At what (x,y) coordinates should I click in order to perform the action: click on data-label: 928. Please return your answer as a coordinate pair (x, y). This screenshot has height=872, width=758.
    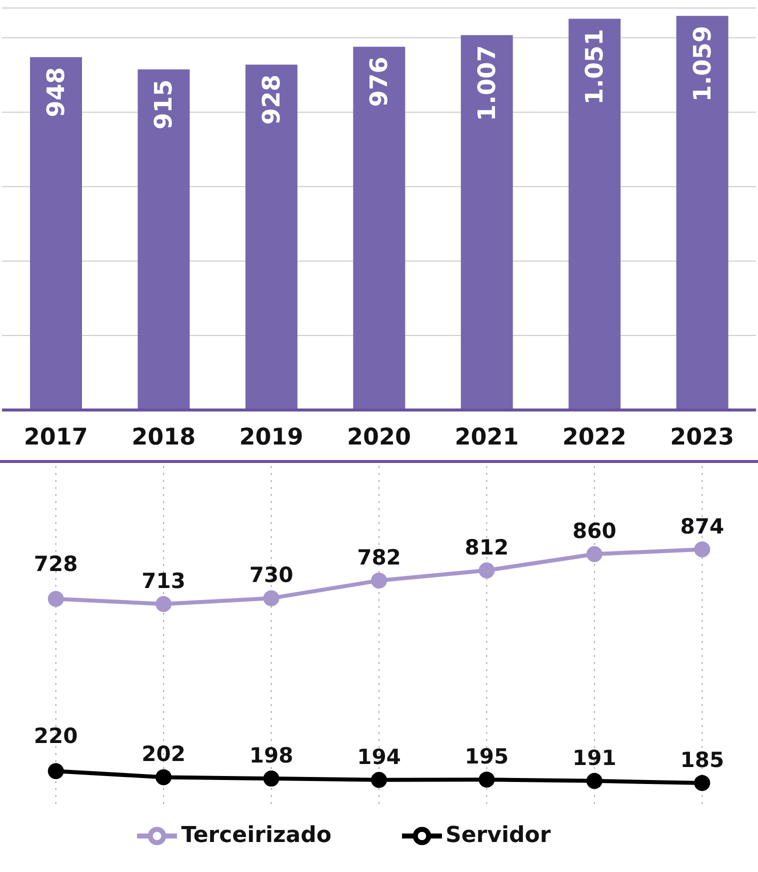
    Looking at the image, I should click on (271, 99).